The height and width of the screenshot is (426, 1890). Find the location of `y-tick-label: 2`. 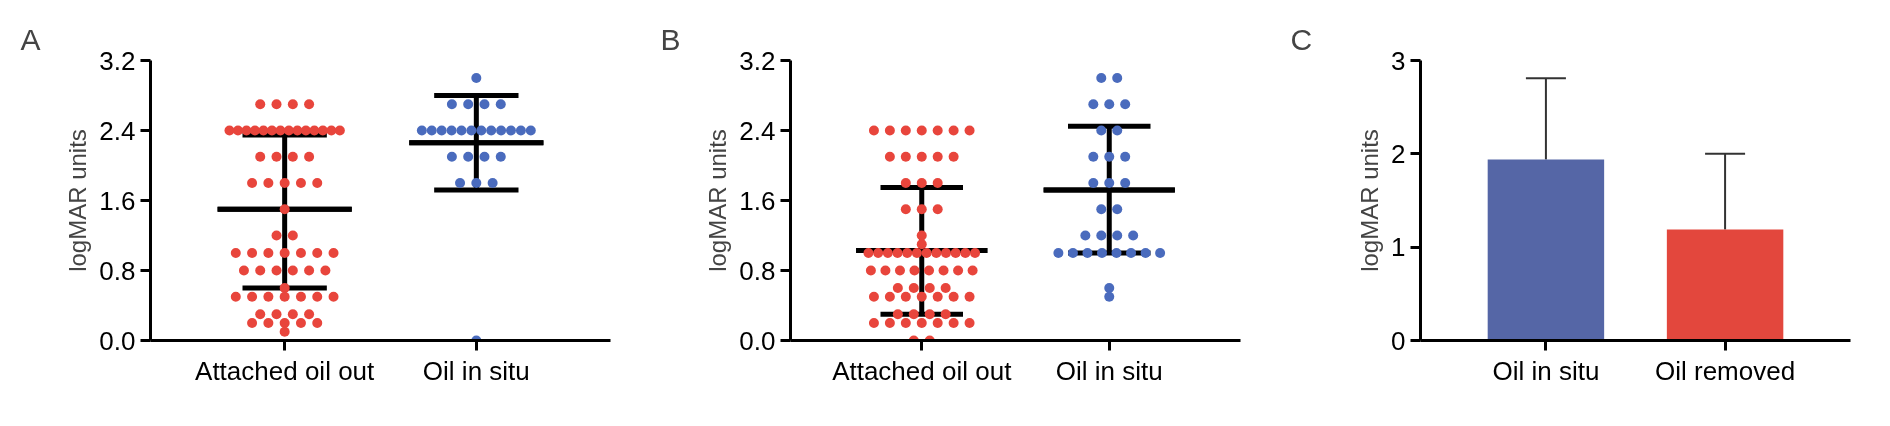

y-tick-label: 2 is located at coordinates (1398, 153).